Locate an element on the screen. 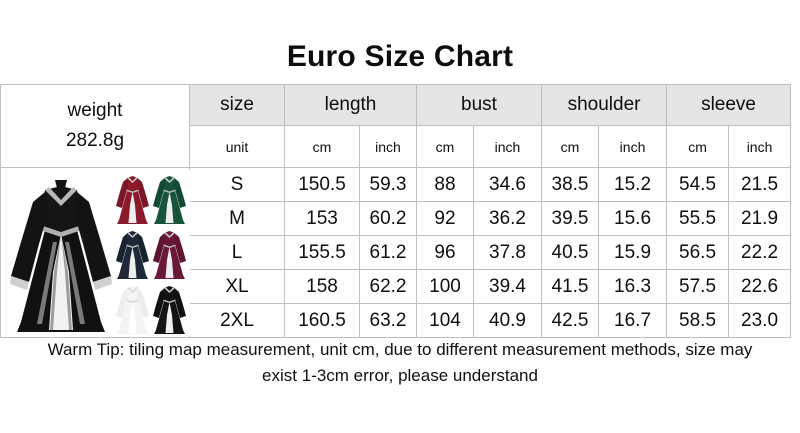 Image resolution: width=800 pixels, height=433 pixels. cell-bust-cm: 96 is located at coordinates (445, 252).